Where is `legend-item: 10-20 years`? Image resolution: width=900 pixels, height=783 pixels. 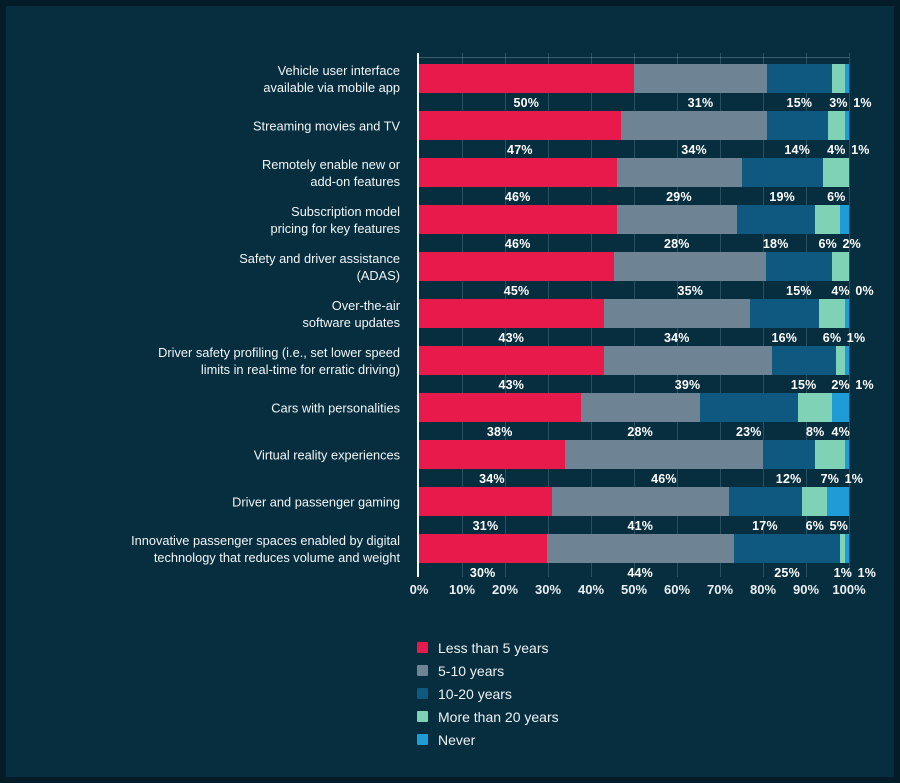 legend-item: 10-20 years is located at coordinates (488, 693).